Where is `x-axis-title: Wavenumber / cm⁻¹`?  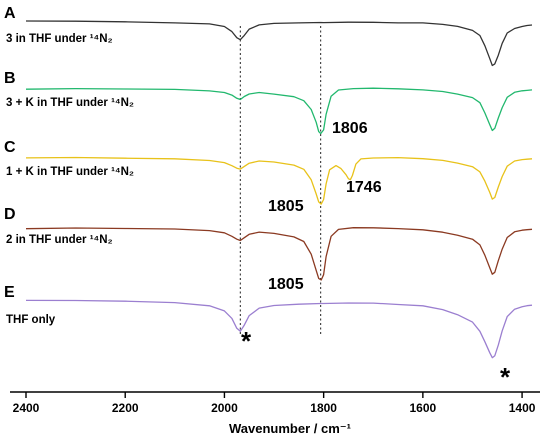 x-axis-title: Wavenumber / cm⁻¹ is located at coordinates (290, 428).